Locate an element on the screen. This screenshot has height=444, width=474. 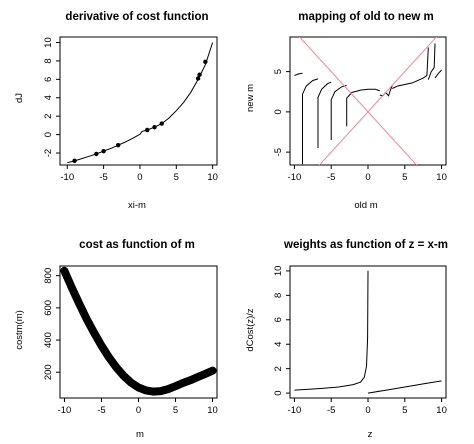
y-tick-label: 400 is located at coordinates (48, 340).